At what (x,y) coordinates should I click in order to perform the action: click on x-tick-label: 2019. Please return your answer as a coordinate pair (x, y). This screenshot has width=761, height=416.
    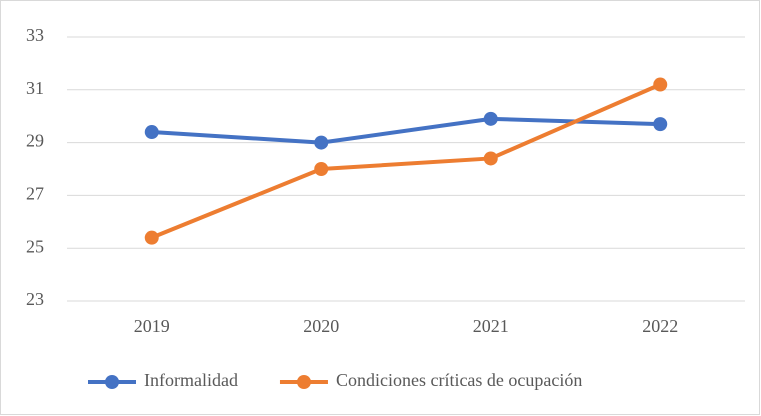
    Looking at the image, I should click on (152, 326).